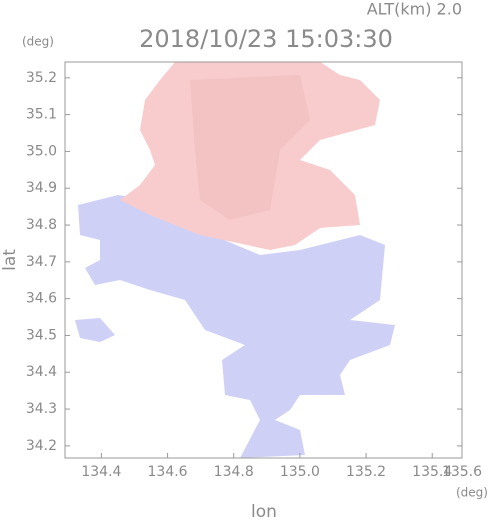 Image resolution: width=491 pixels, height=525 pixels. I want to click on y-unit: (deg), so click(38, 42).